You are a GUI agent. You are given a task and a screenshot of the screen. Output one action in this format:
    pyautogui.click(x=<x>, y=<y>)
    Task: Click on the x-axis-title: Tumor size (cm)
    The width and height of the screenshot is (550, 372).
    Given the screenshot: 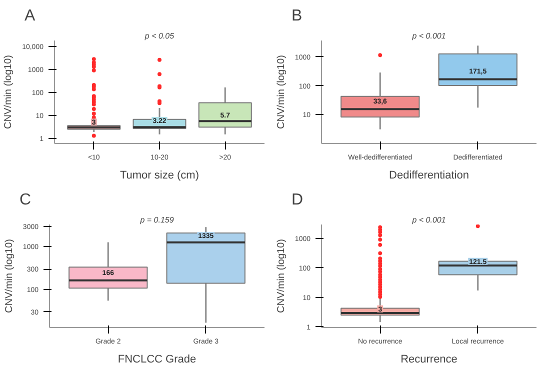 What is the action you would take?
    pyautogui.click(x=160, y=176)
    